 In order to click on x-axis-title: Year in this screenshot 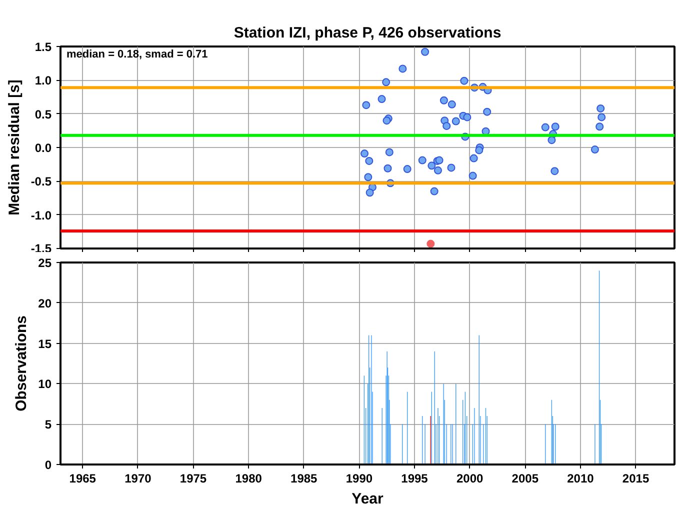, I will do `click(368, 499)`.